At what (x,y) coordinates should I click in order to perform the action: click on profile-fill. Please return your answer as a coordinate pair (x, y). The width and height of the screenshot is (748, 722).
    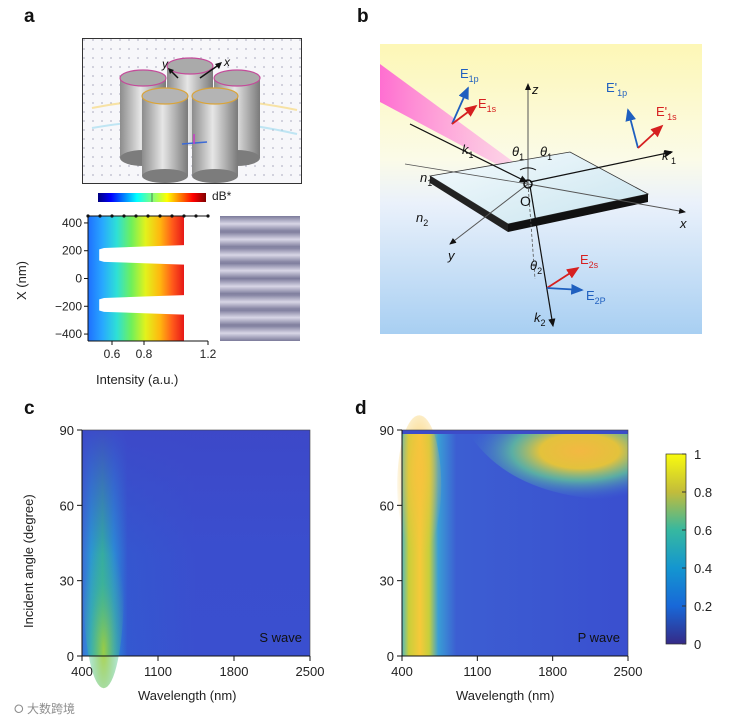
    Looking at the image, I should click on (136, 278).